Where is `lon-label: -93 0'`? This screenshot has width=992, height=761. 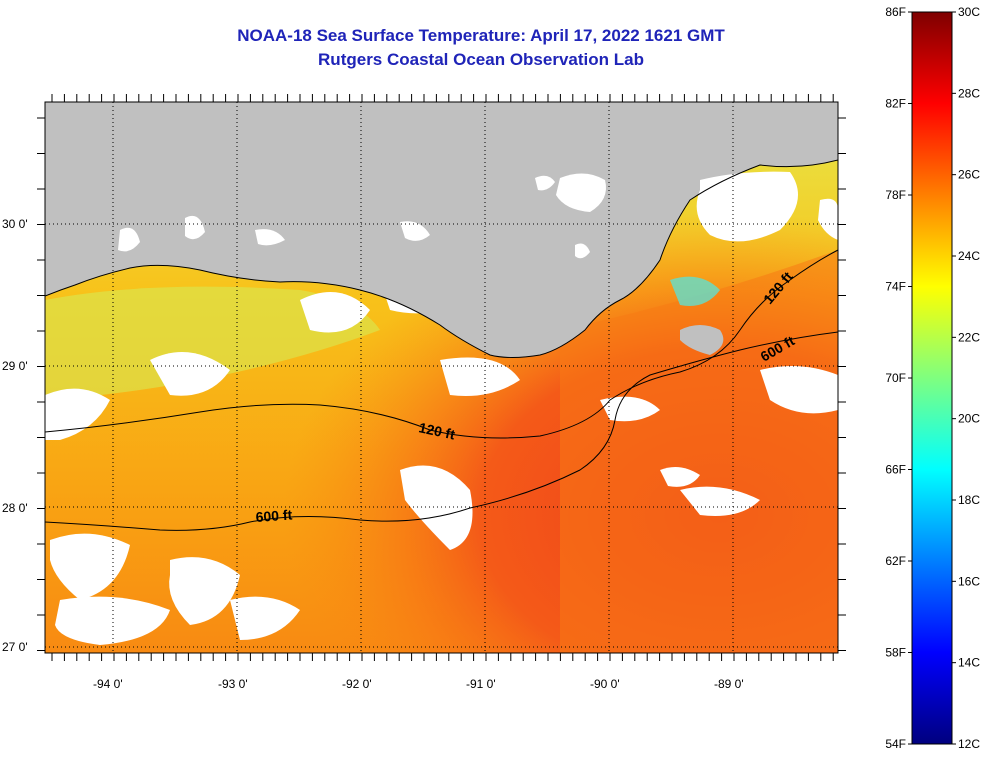 lon-label: -93 0' is located at coordinates (233, 684).